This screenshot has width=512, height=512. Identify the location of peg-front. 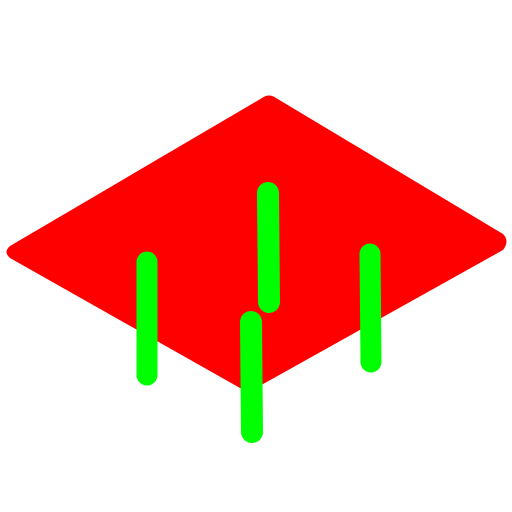
(251, 377).